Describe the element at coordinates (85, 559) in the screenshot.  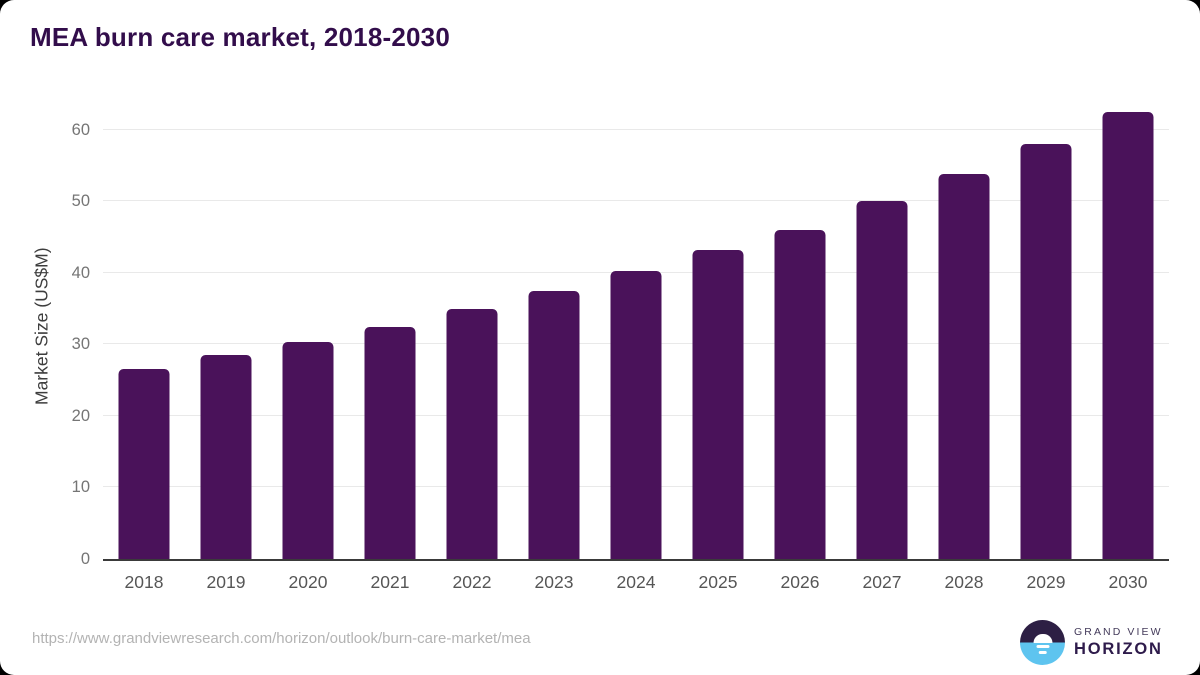
I see `y-tick-label-0: 0` at that location.